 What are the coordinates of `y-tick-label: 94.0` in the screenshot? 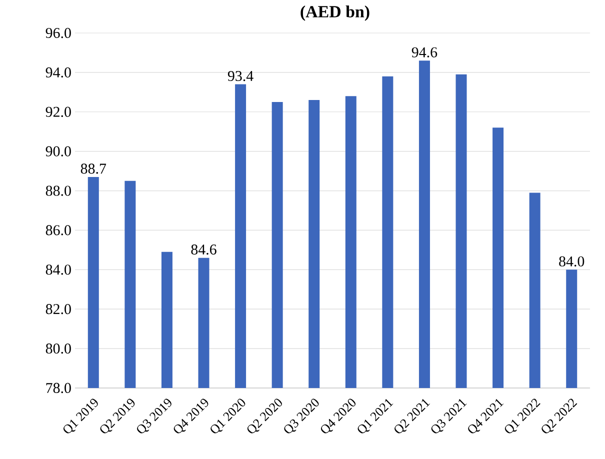 It's located at (58, 72).